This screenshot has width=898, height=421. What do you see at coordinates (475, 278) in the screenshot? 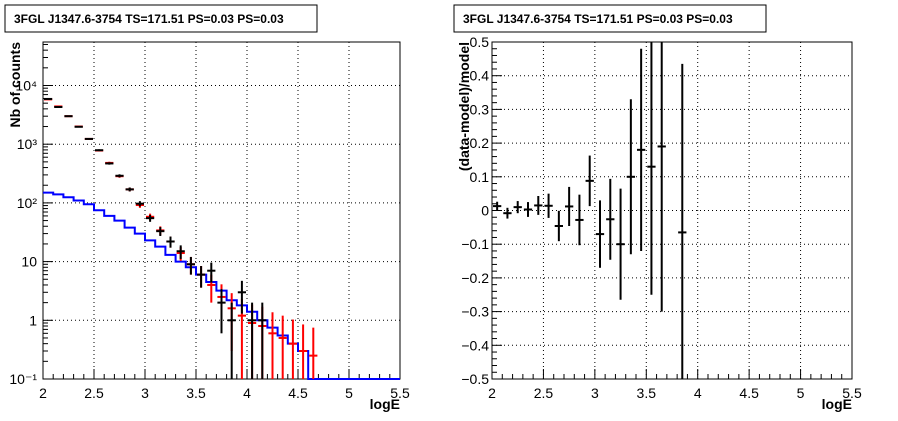
I see `residuals-y-tick-label: −0.2` at bounding box center [475, 278].